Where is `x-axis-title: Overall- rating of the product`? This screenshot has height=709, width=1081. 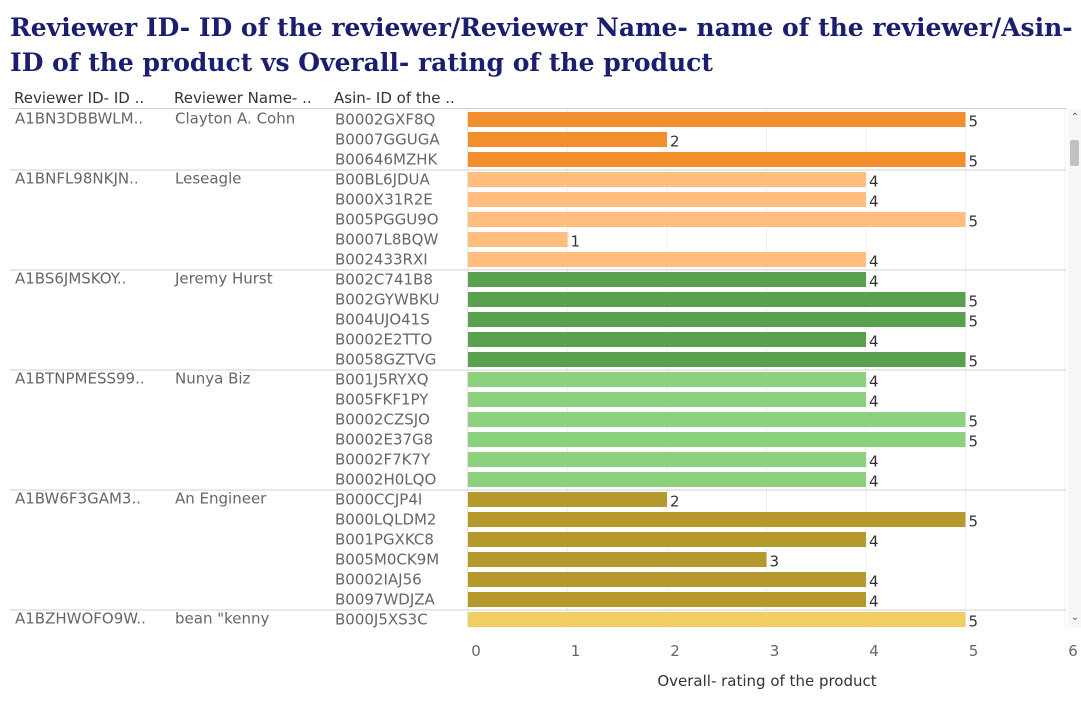
x-axis-title: Overall- rating of the product is located at coordinates (767, 681).